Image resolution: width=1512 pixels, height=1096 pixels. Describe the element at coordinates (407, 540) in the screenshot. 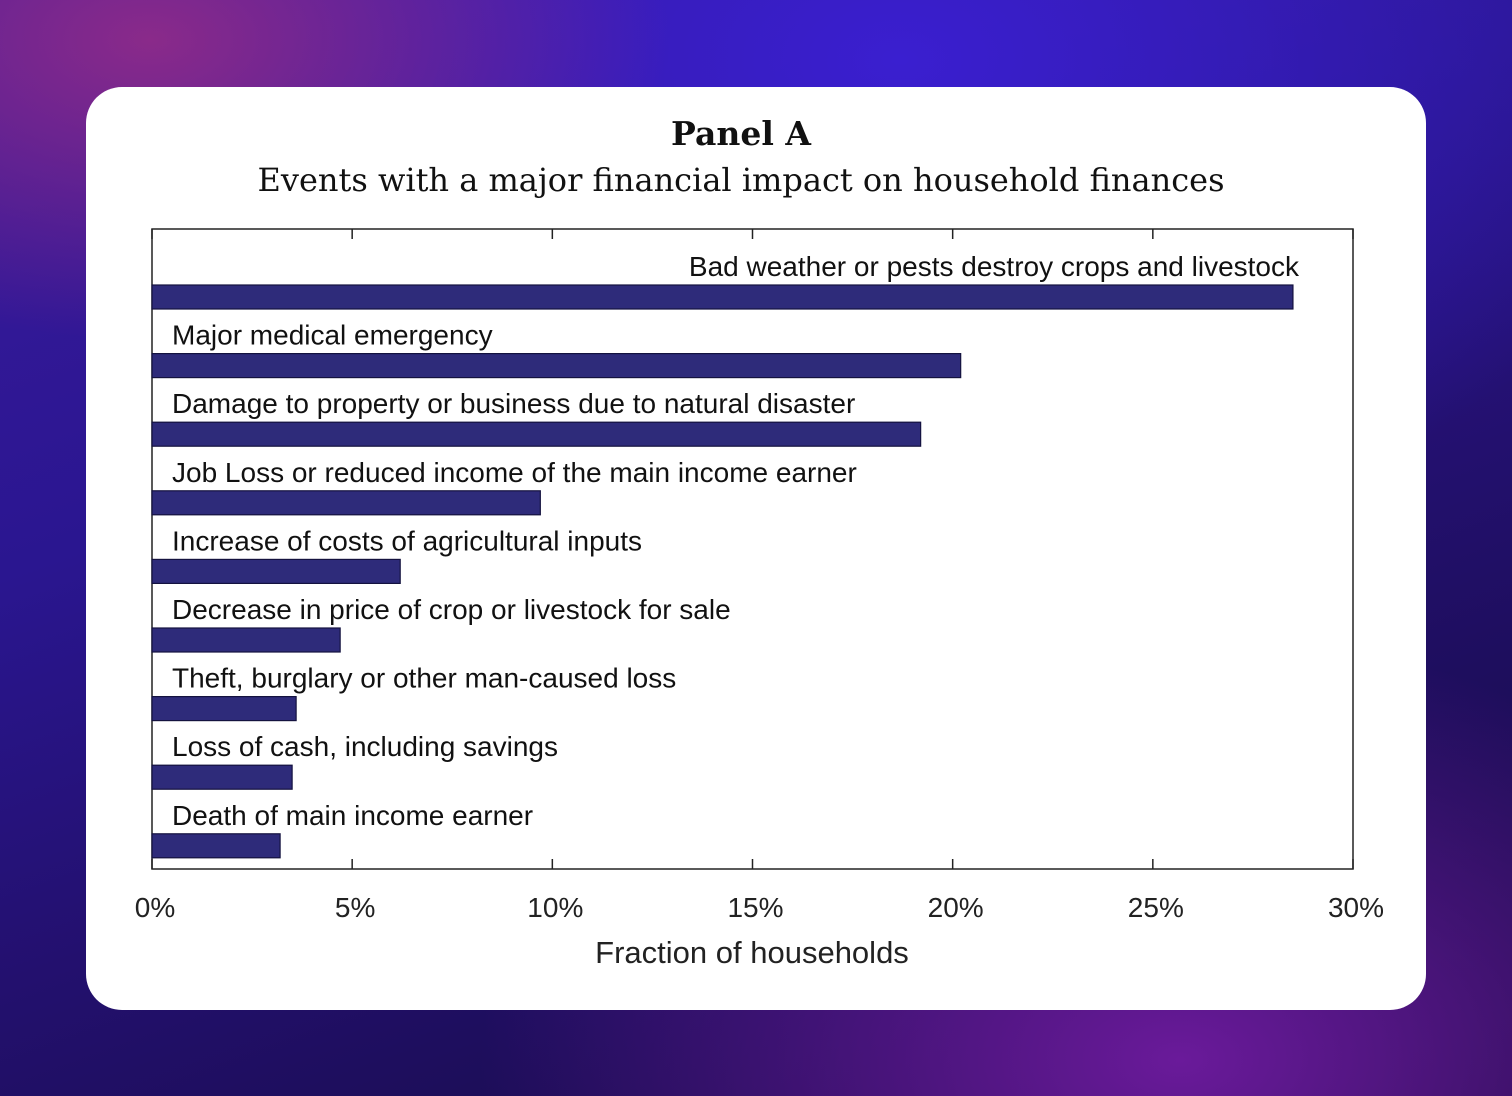

I see `bar-label: Increase of costs of agricultural inputs` at that location.